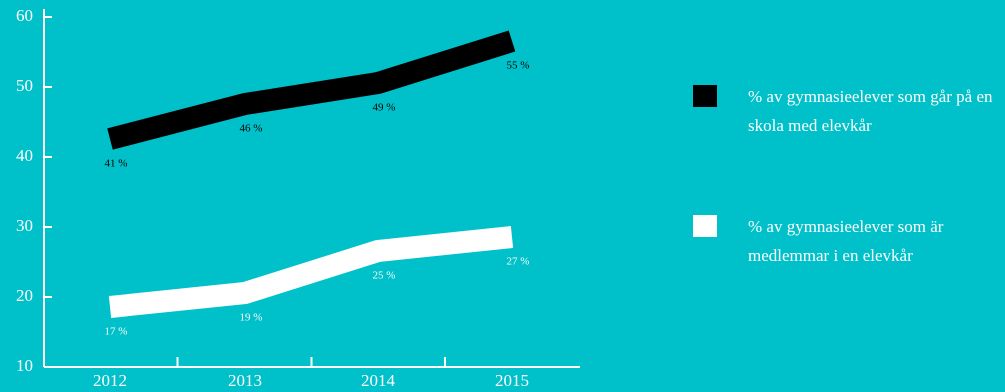 This screenshot has height=392, width=1005. What do you see at coordinates (24, 15) in the screenshot?
I see `y-tick-label: 60` at bounding box center [24, 15].